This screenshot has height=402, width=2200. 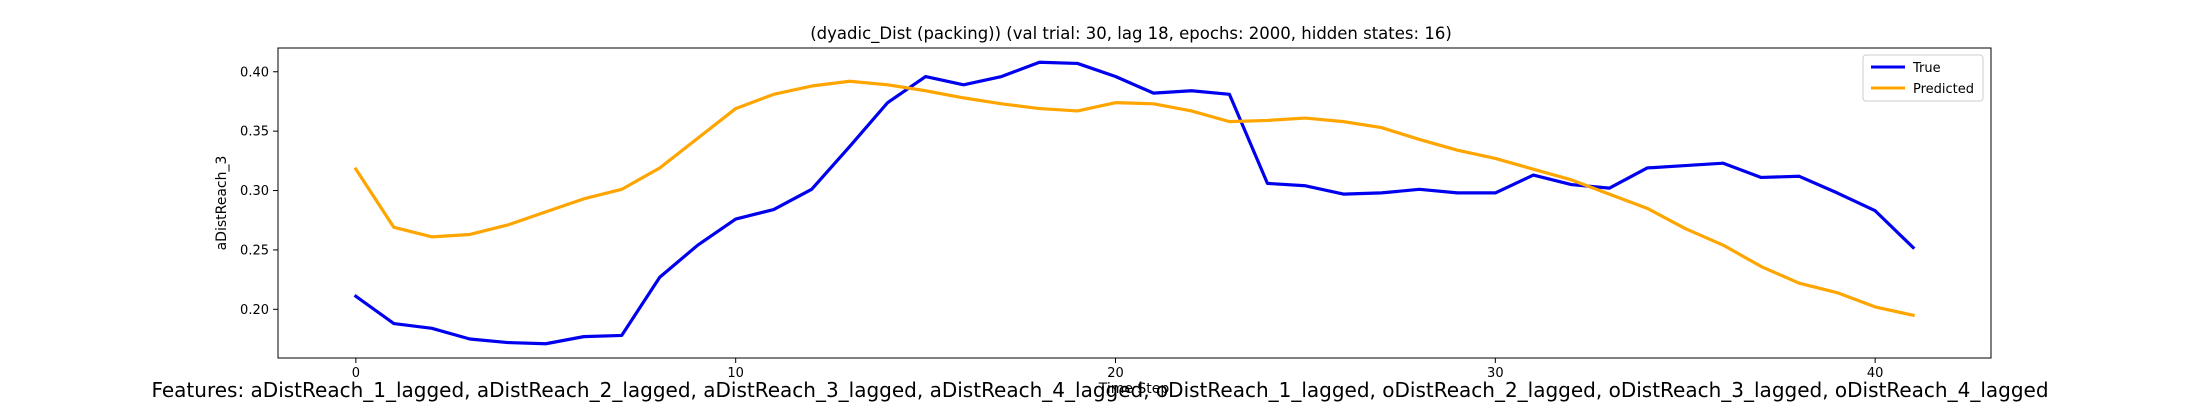 I want to click on x-axis: 0 10 20 30 40, so click(x=1118, y=369).